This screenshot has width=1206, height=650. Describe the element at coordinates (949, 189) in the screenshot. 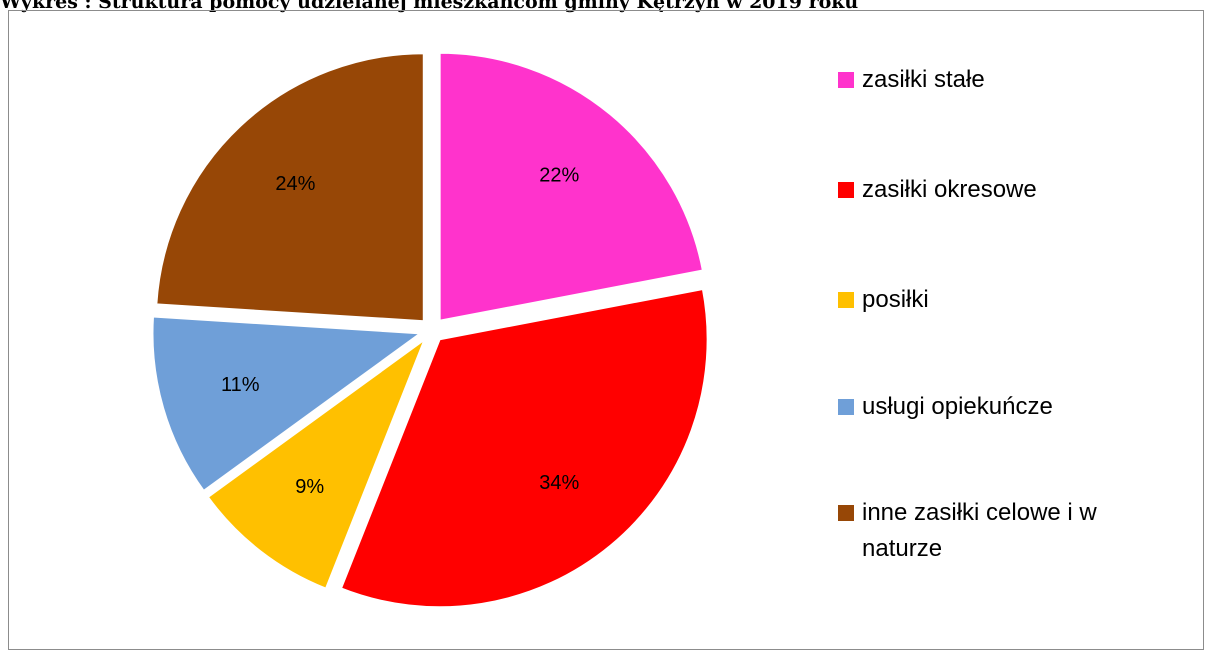

I see `legend-label: zasiłki okresowe` at that location.